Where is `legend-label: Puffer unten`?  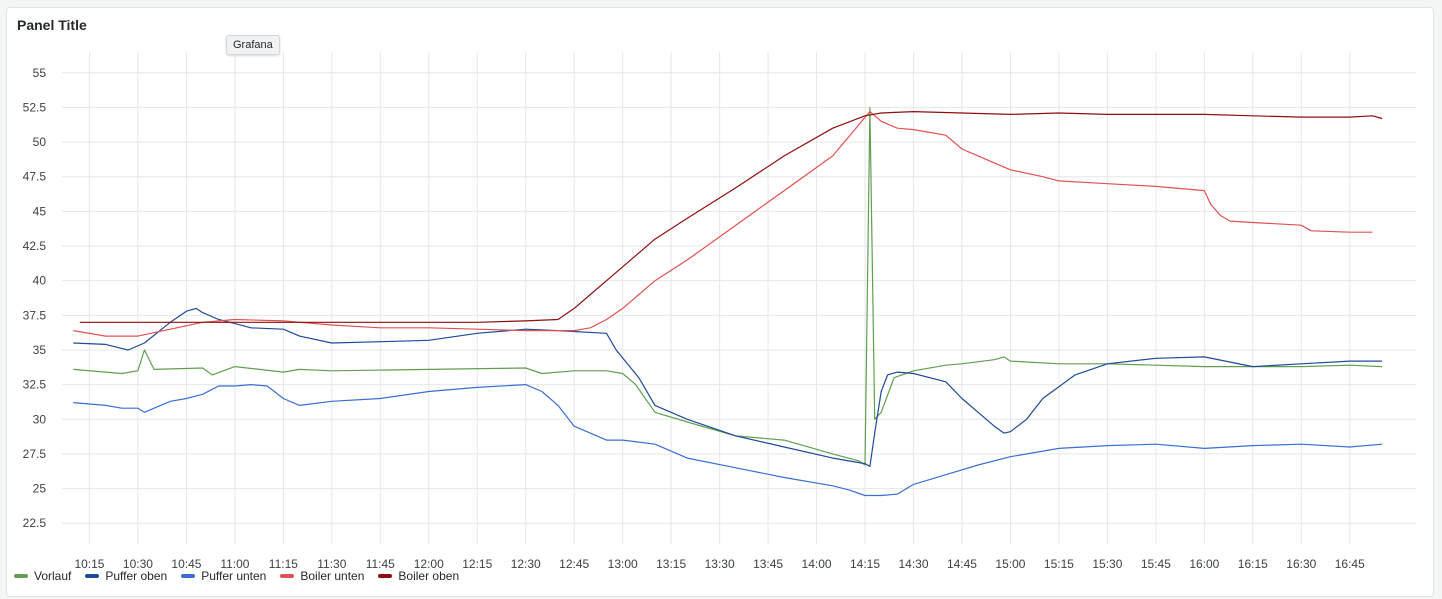 legend-label: Puffer unten is located at coordinates (234, 576).